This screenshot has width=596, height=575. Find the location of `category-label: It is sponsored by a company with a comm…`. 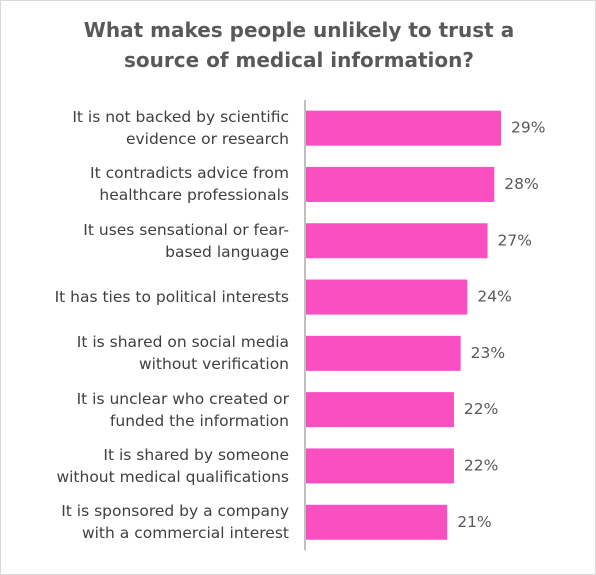

category-label: It is sponsored by a company with a comm… is located at coordinates (175, 522).